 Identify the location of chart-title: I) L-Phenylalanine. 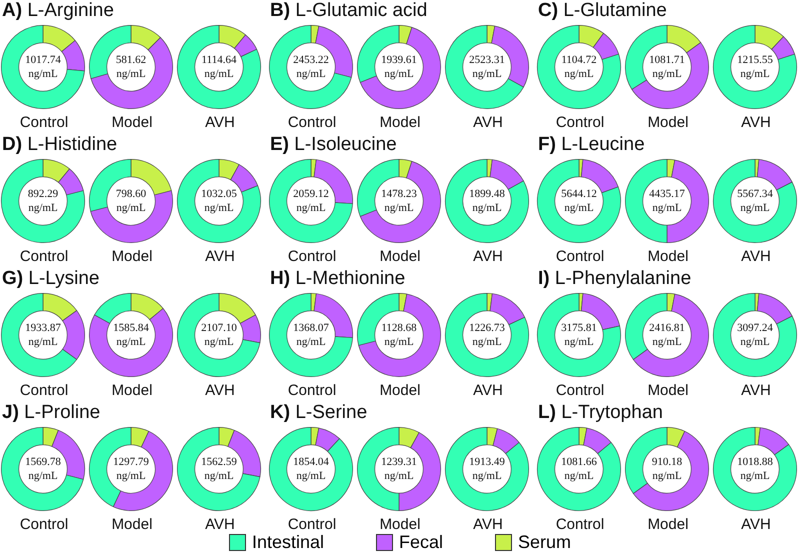
(615, 279).